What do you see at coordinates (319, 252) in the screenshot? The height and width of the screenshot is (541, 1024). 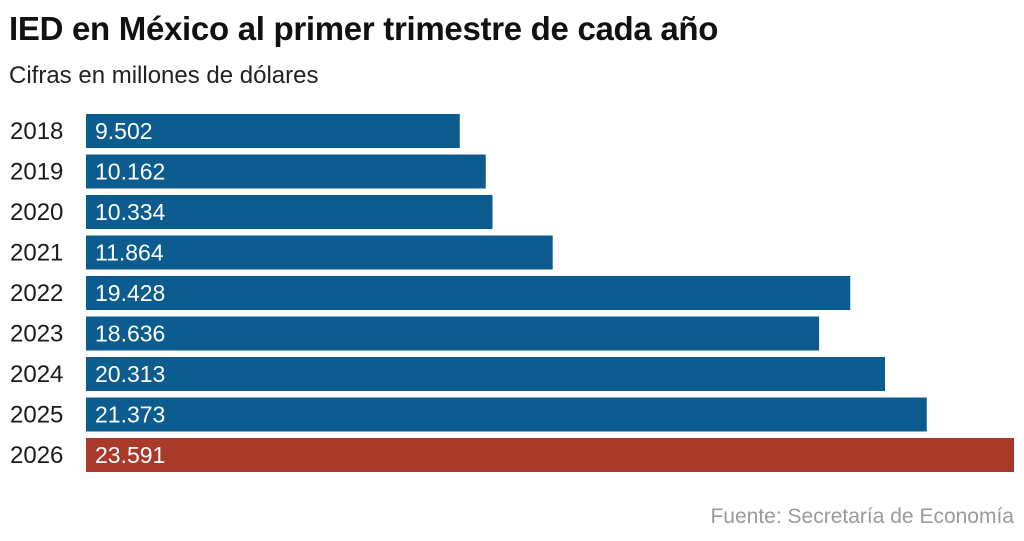 I see `bar-2021` at bounding box center [319, 252].